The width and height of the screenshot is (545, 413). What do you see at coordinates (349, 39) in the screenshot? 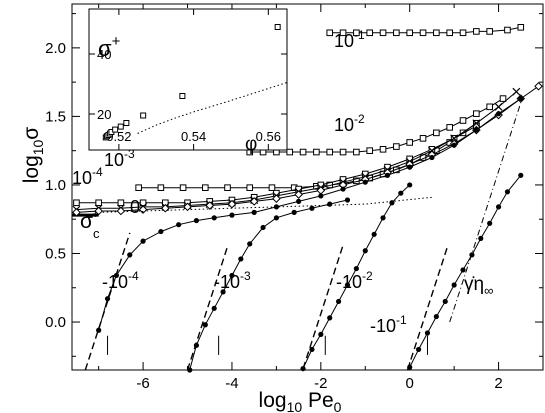
I see `annotation-10-1: 10-1` at bounding box center [349, 39].